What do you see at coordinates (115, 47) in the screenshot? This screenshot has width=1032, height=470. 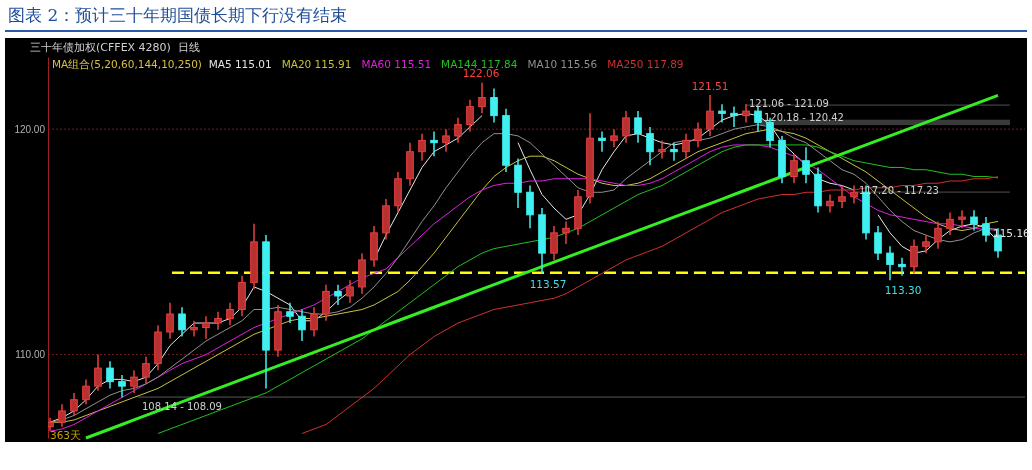 I see `chart-subtitle: 三十年债加权(CFFEX 4280) 日线` at bounding box center [115, 47].